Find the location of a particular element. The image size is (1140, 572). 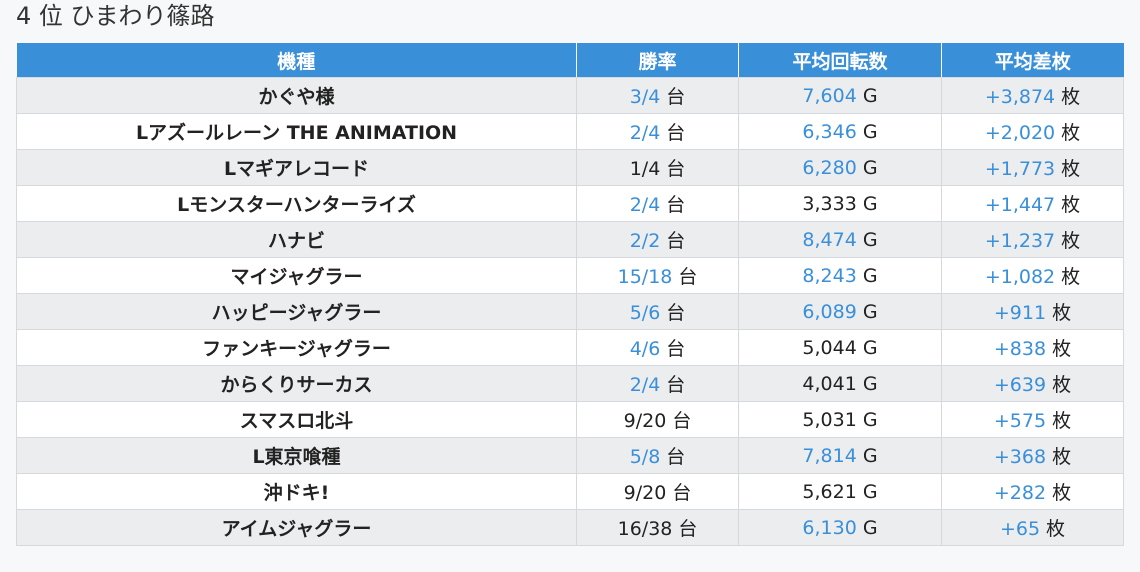

avg-diff-value: +1,082 is located at coordinates (1020, 277).